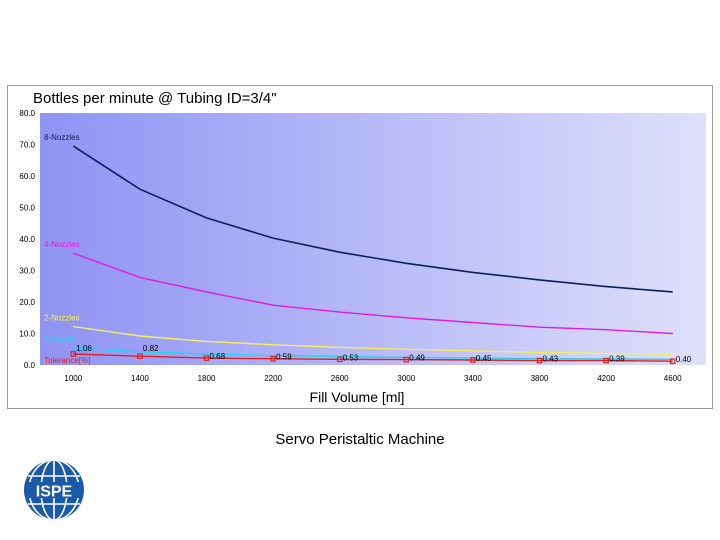 This screenshot has height=540, width=720. Describe the element at coordinates (27, 271) in the screenshot. I see `y-tick-label: 30.0` at that location.